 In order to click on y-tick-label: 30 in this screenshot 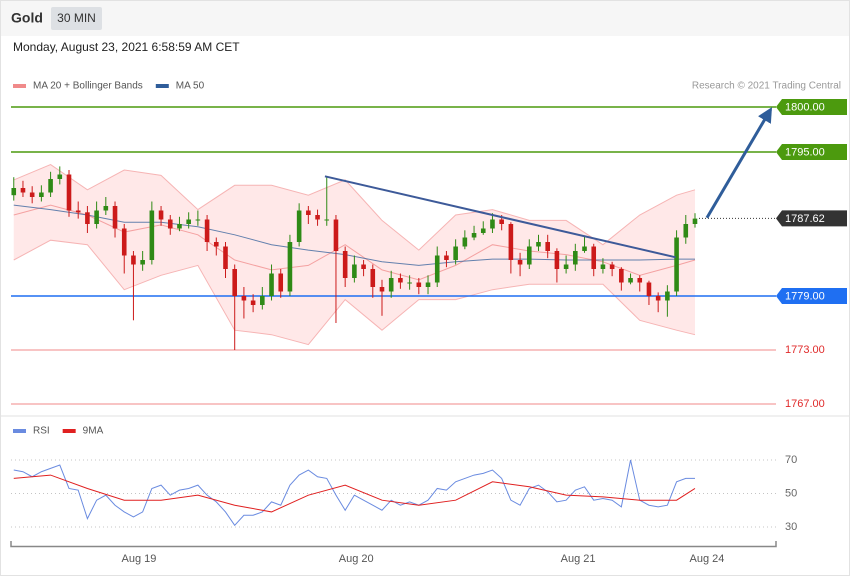, I will do `click(791, 527)`.